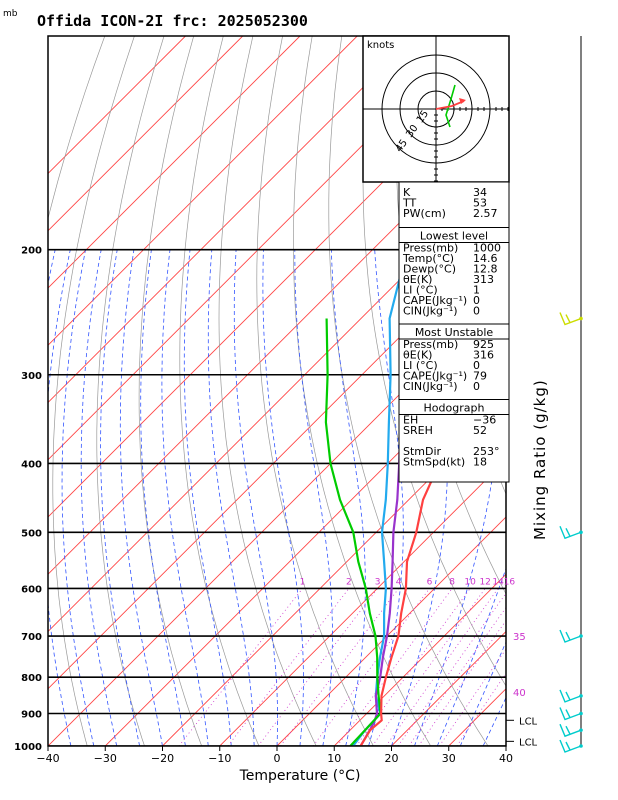 The image size is (618, 800). Describe the element at coordinates (349, 582) in the screenshot. I see `mixing-ratio-value-label: 2` at that location.